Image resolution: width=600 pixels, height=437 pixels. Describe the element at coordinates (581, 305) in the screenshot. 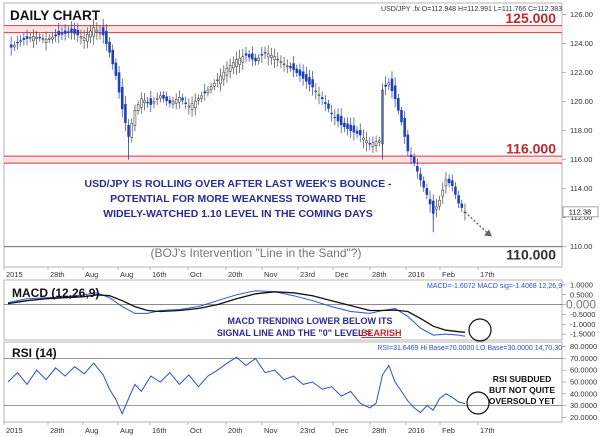

I see `macd-y-tick-label: 0.000` at that location.